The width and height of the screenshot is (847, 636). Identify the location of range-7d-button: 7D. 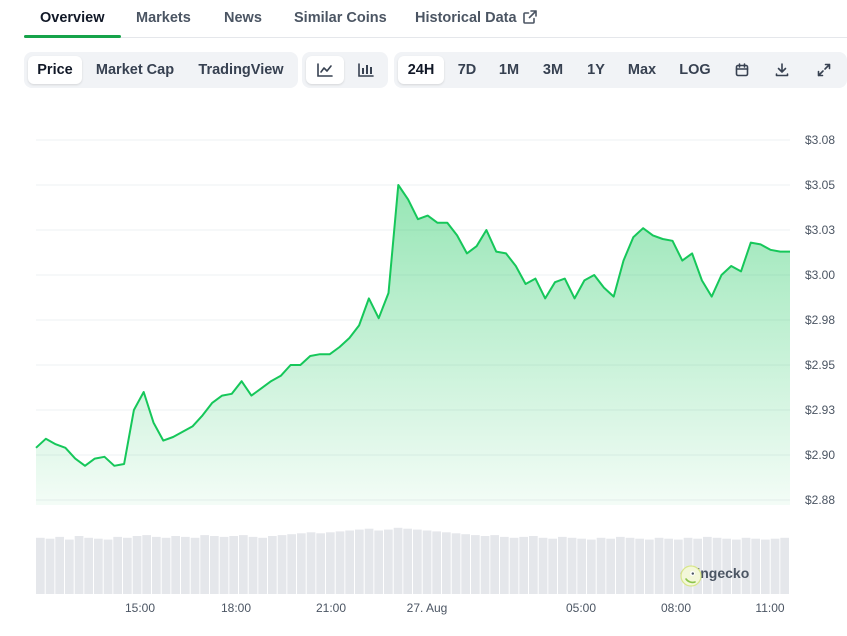
(467, 70).